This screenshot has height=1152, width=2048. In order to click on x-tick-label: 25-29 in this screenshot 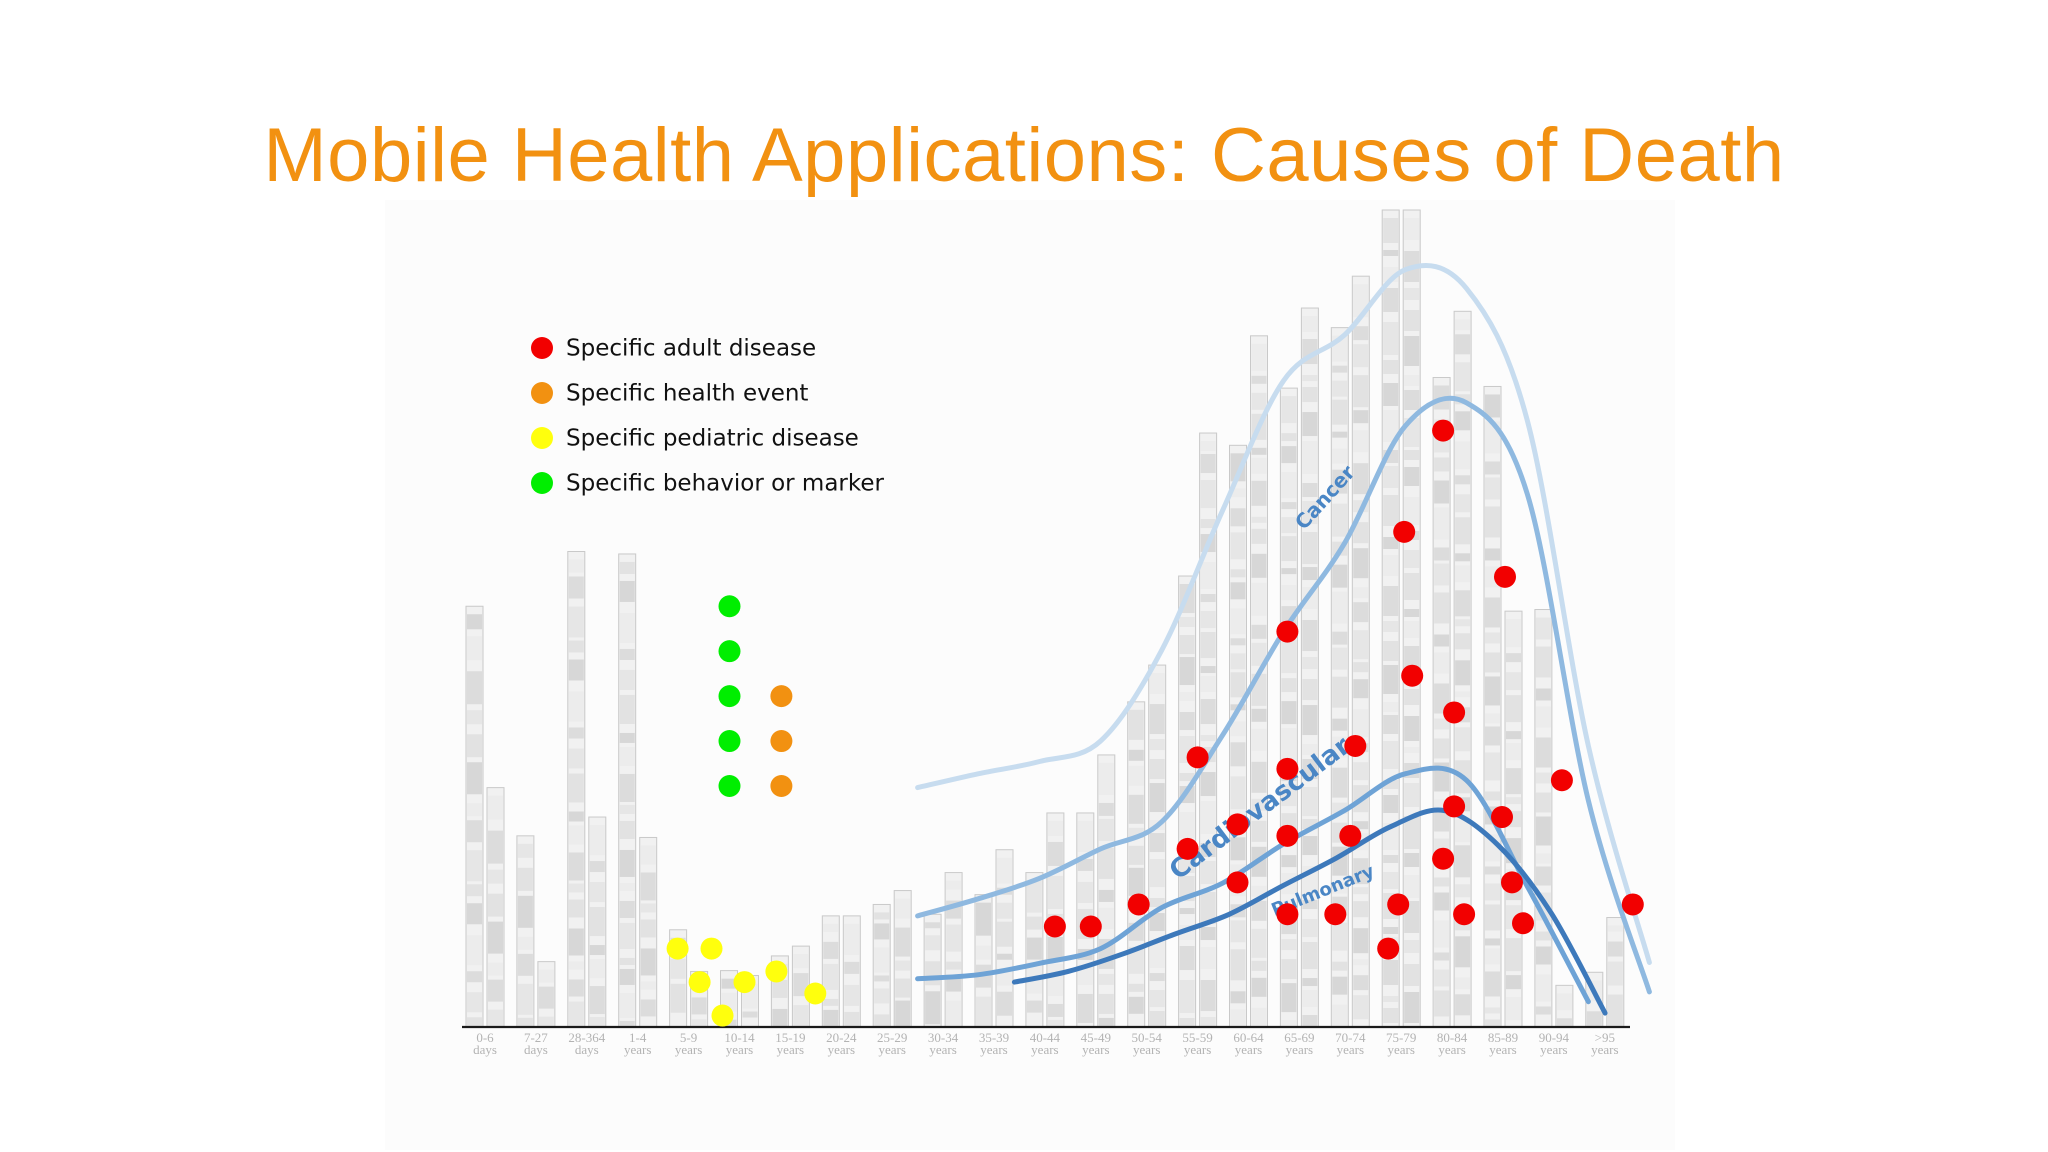, I will do `click(892, 1037)`.